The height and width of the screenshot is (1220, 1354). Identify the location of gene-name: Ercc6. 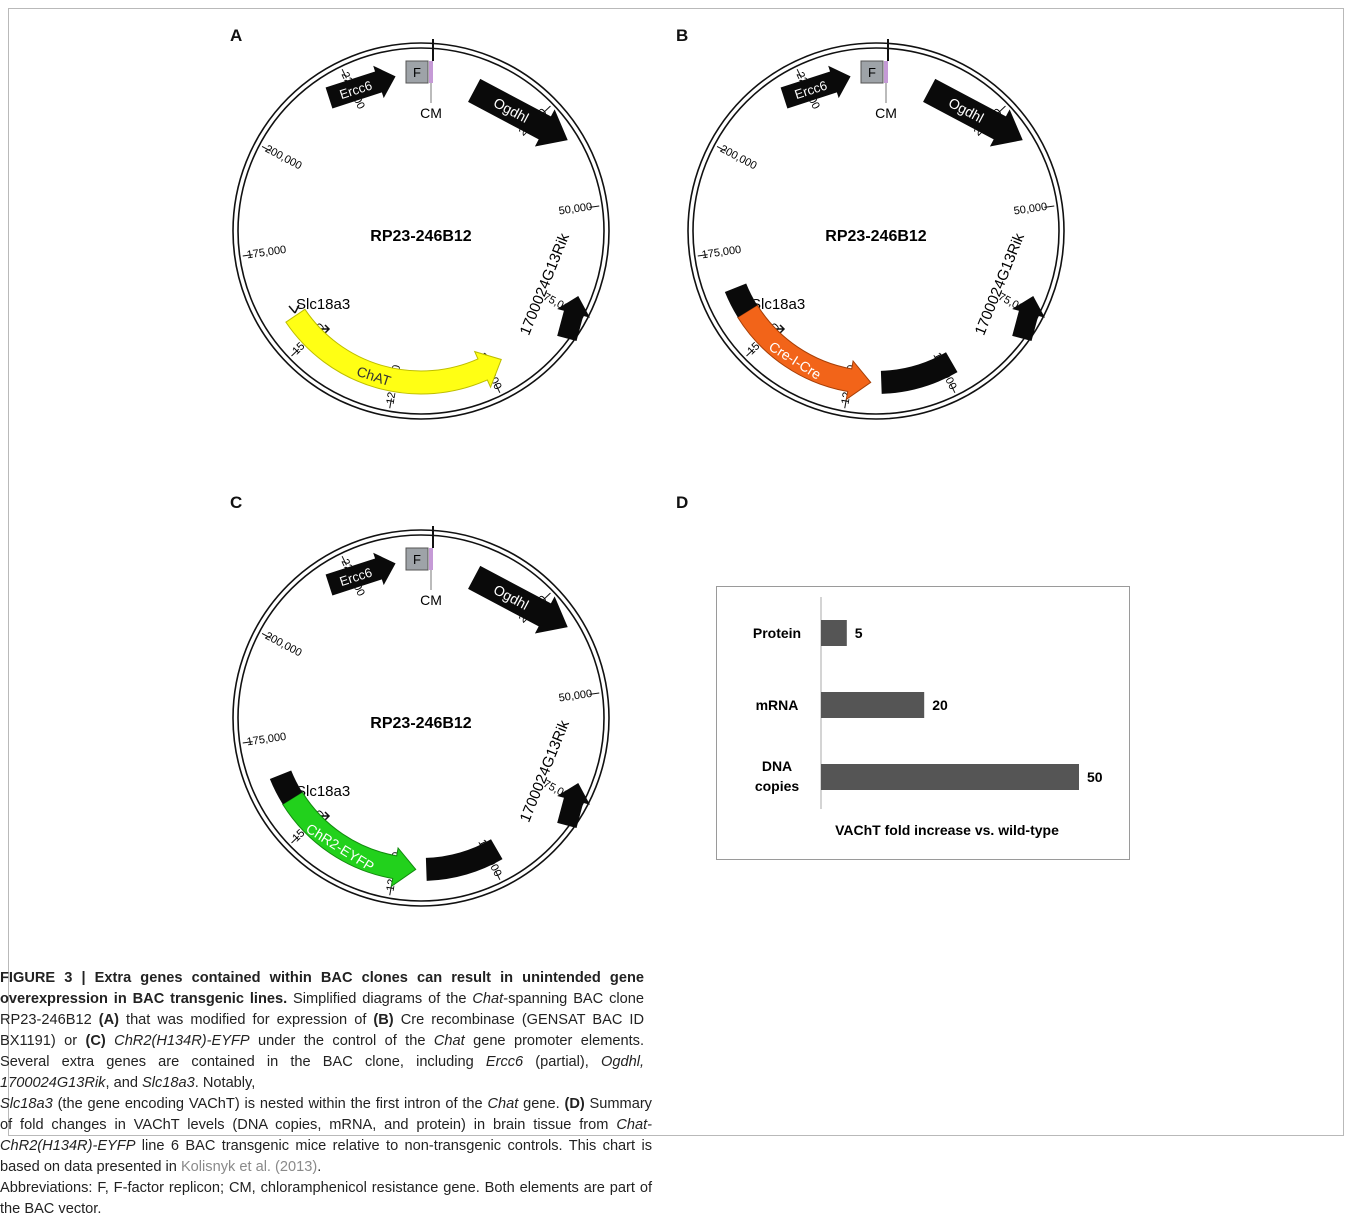
(504, 1062).